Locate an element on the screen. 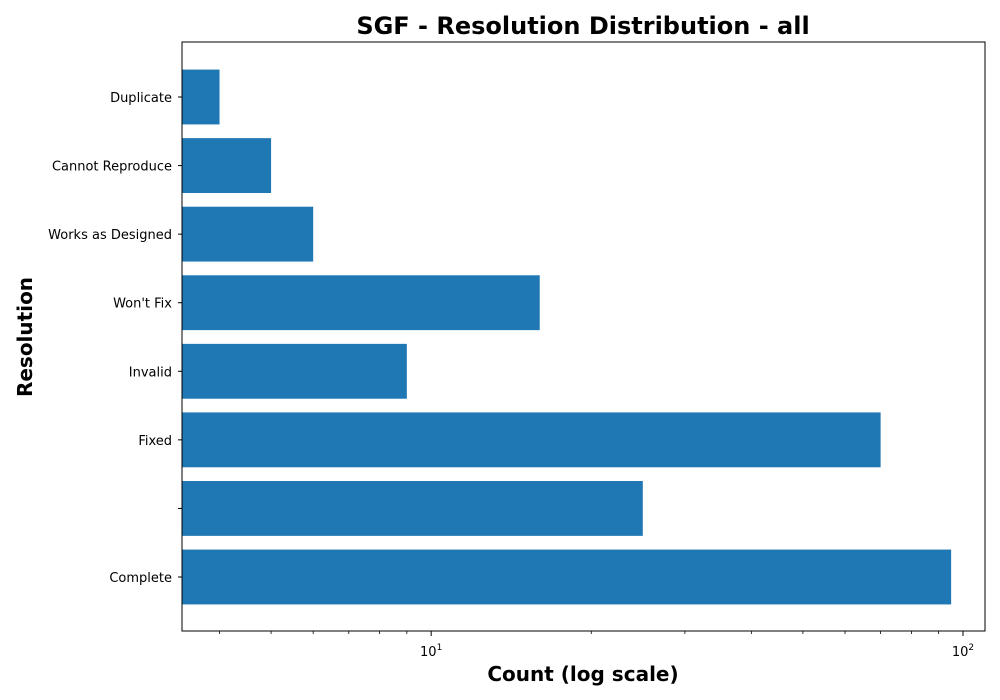  x-tick-label: 10² is located at coordinates (963, 651).